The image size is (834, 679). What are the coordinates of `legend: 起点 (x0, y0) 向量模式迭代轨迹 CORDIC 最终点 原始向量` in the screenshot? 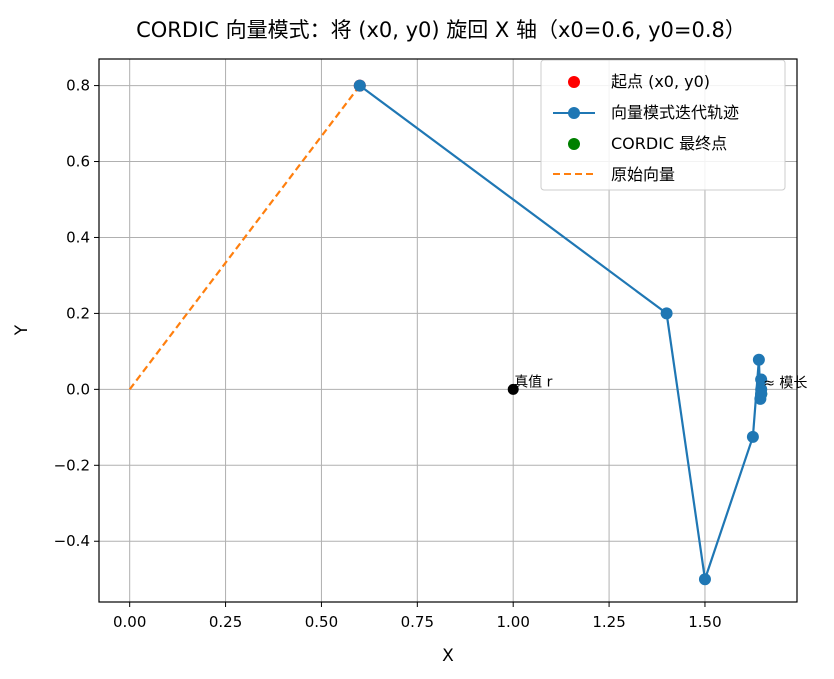 It's located at (663, 125).